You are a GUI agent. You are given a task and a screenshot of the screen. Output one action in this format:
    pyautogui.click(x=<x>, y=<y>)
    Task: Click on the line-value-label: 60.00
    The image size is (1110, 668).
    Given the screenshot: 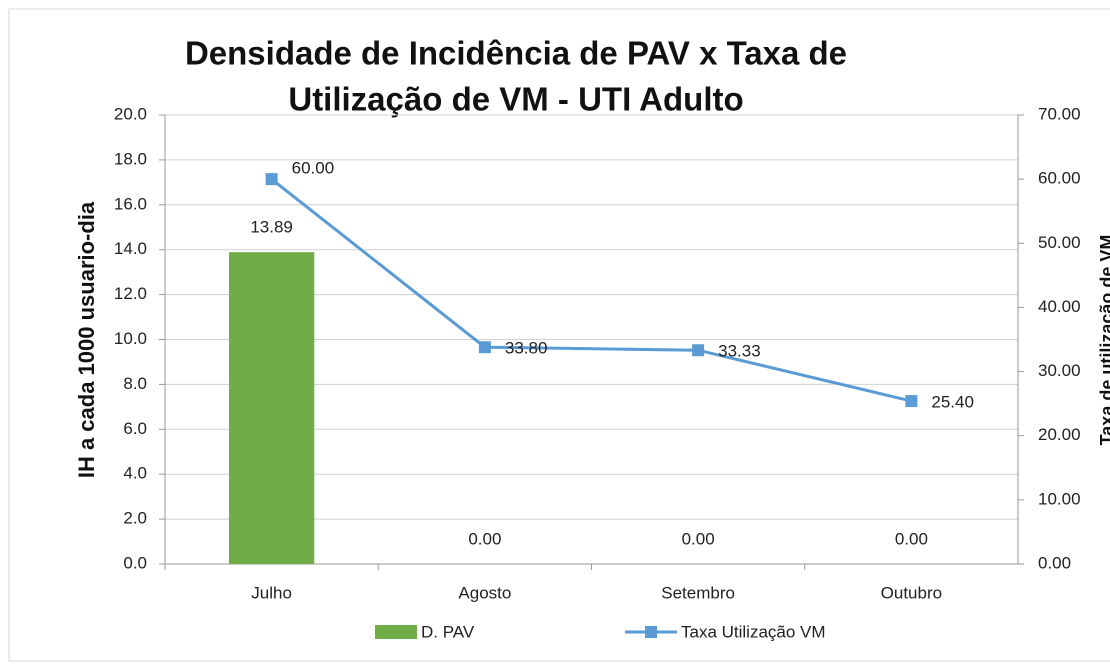 What is the action you would take?
    pyautogui.click(x=313, y=168)
    